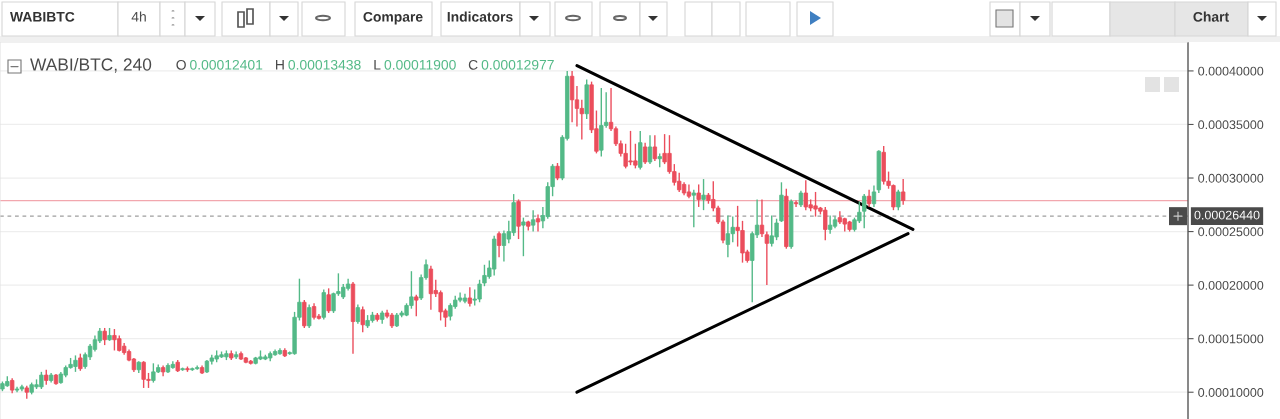  Describe the element at coordinates (511, 64) in the screenshot. I see `annotation: C 0.00012977` at that location.